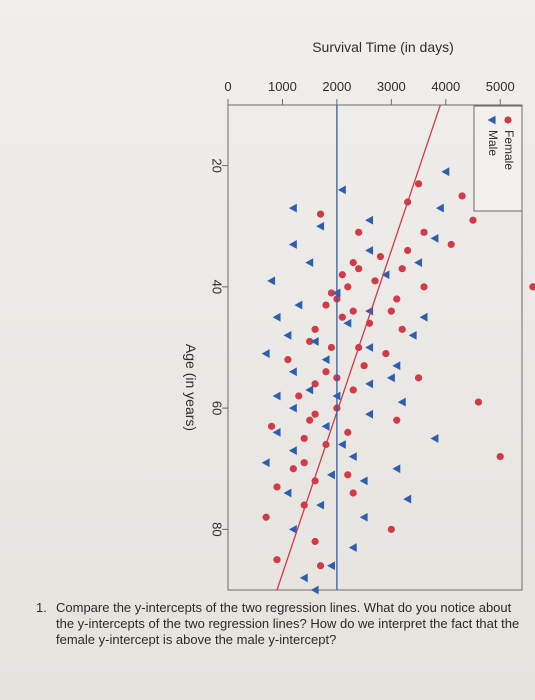 This screenshot has width=535, height=700. Describe the element at coordinates (383, 47) in the screenshot. I see `y-axis-title: Survival Time (in days)` at that location.